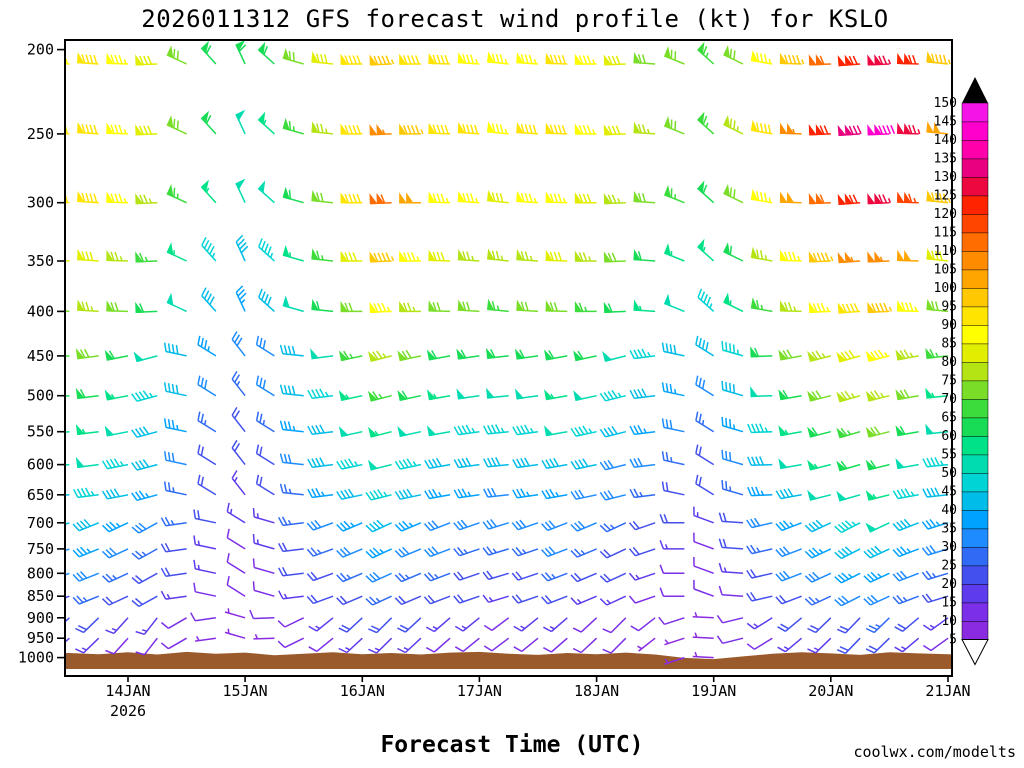  Describe the element at coordinates (945, 270) in the screenshot. I see `colorbar-tick-label: 105` at that location.